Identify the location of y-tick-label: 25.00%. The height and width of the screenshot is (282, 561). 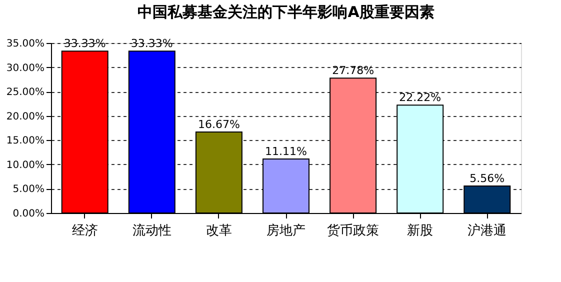
(25, 92).